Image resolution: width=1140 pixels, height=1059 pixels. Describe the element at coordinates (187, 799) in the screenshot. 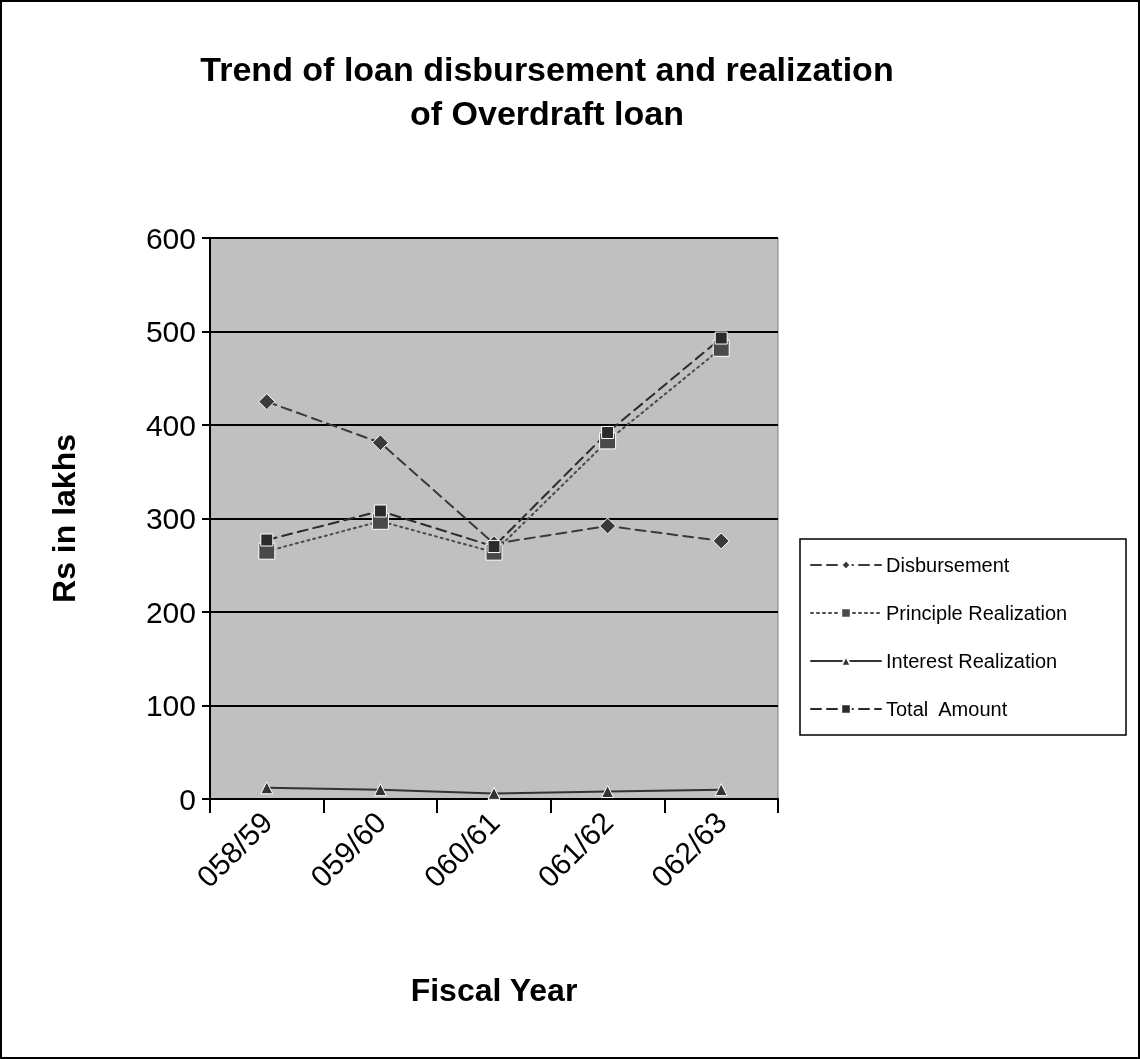

I see `y-tick-label: 0` at that location.